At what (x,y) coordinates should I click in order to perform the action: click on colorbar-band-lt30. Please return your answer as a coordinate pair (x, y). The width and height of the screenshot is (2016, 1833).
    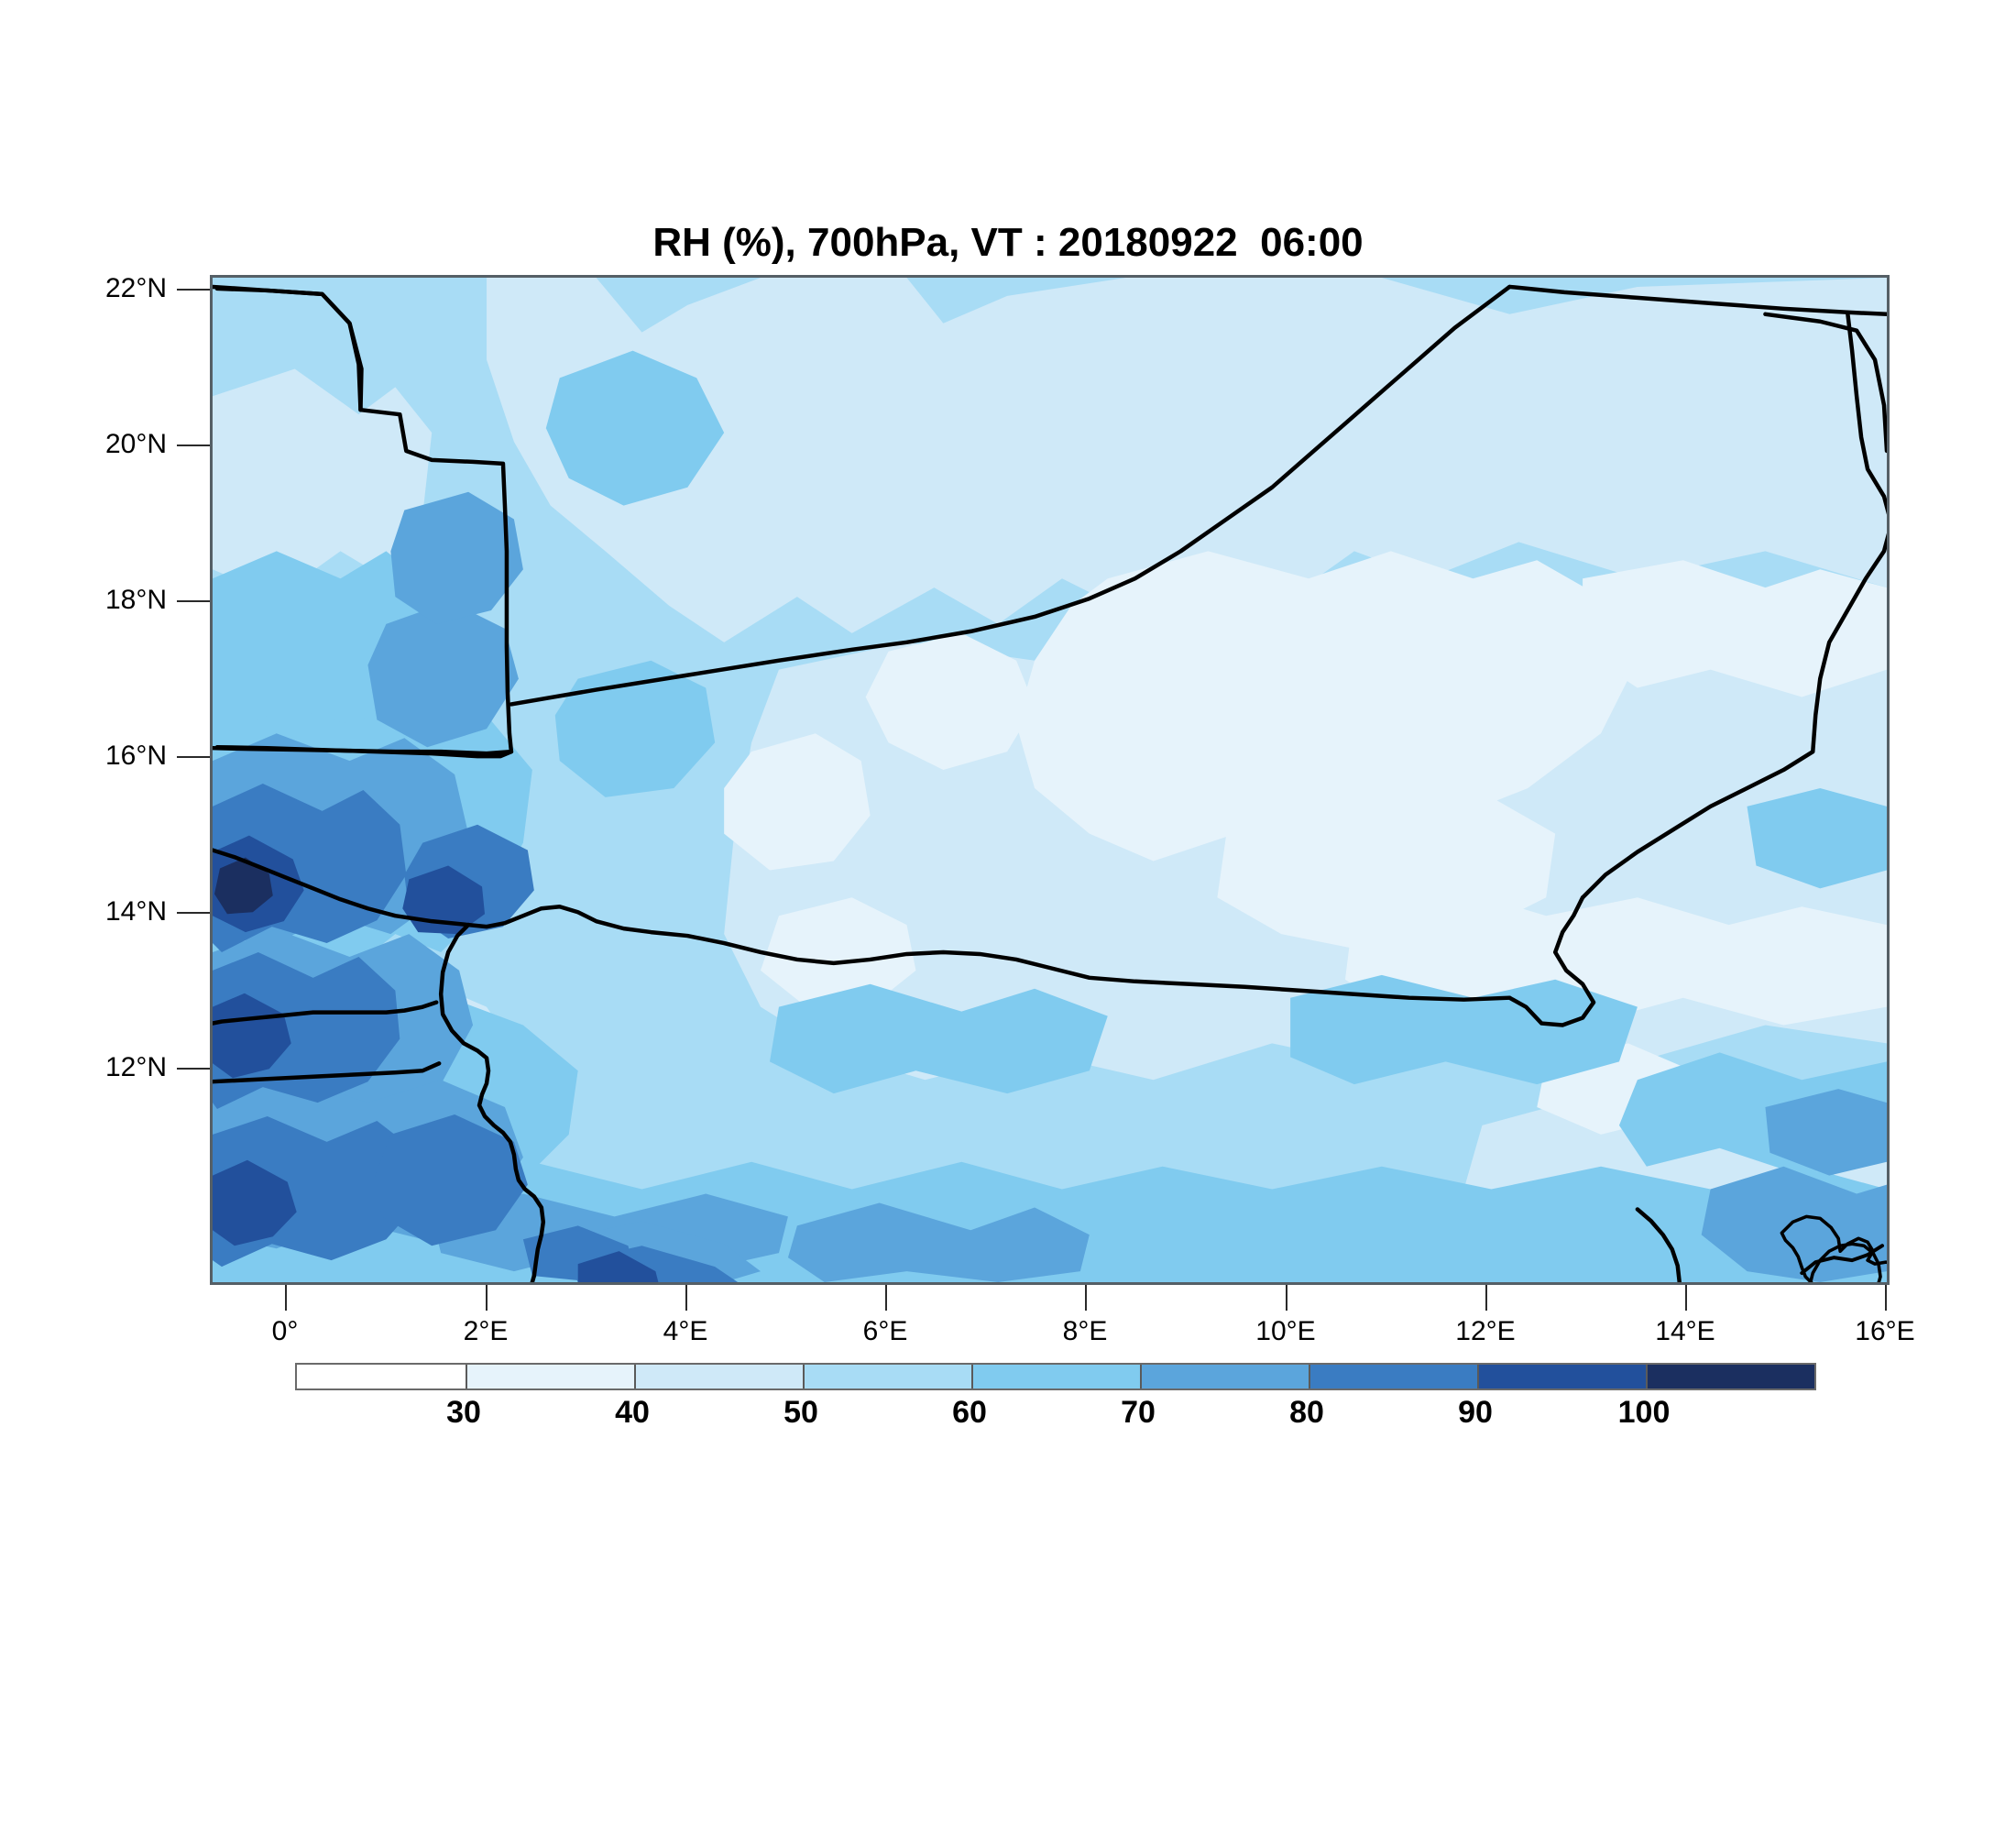
    Looking at the image, I should click on (381, 1376).